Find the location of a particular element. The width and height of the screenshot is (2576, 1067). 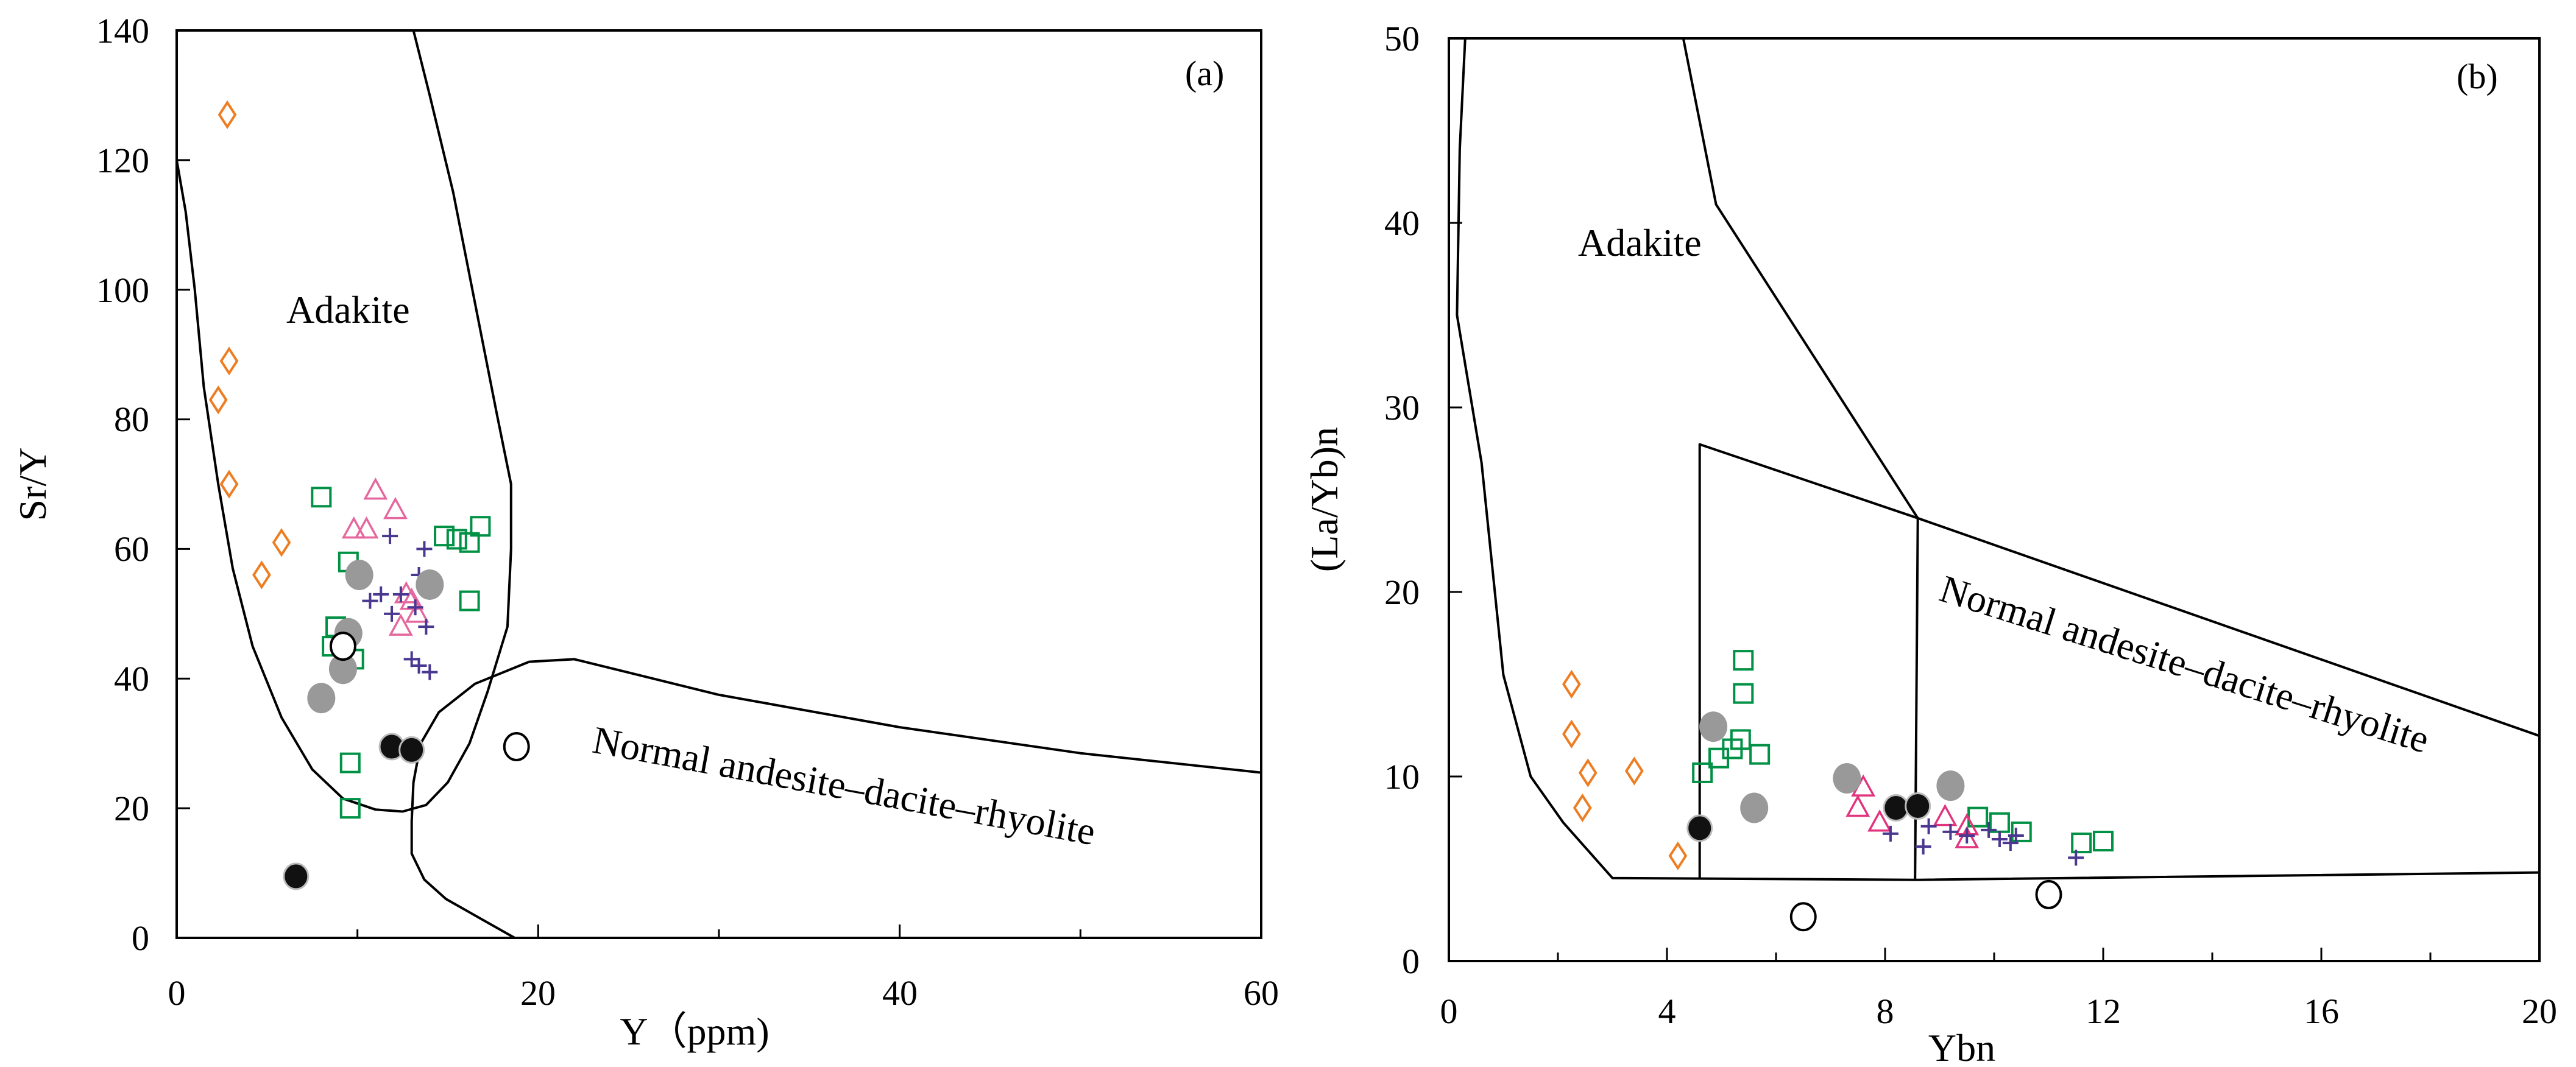

panel-b-boundary-normal-box is located at coordinates (2119, 660).